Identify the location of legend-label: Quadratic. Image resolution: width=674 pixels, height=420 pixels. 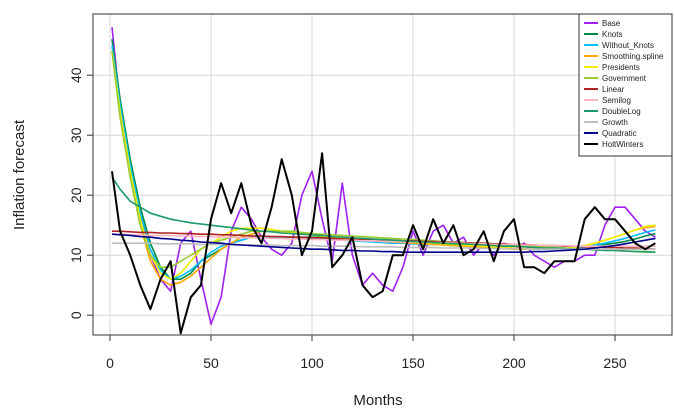
(619, 133).